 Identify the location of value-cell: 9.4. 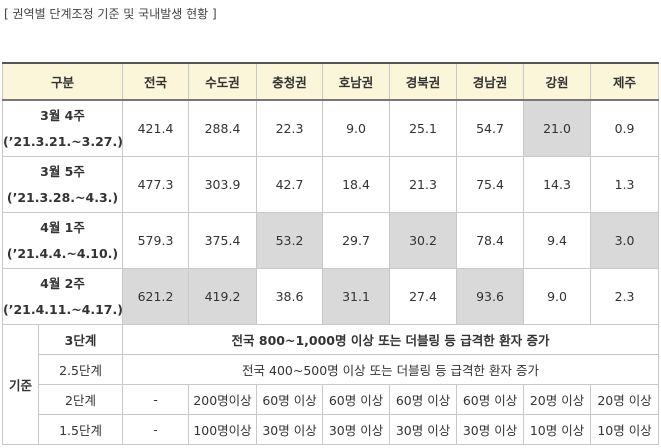
(557, 240).